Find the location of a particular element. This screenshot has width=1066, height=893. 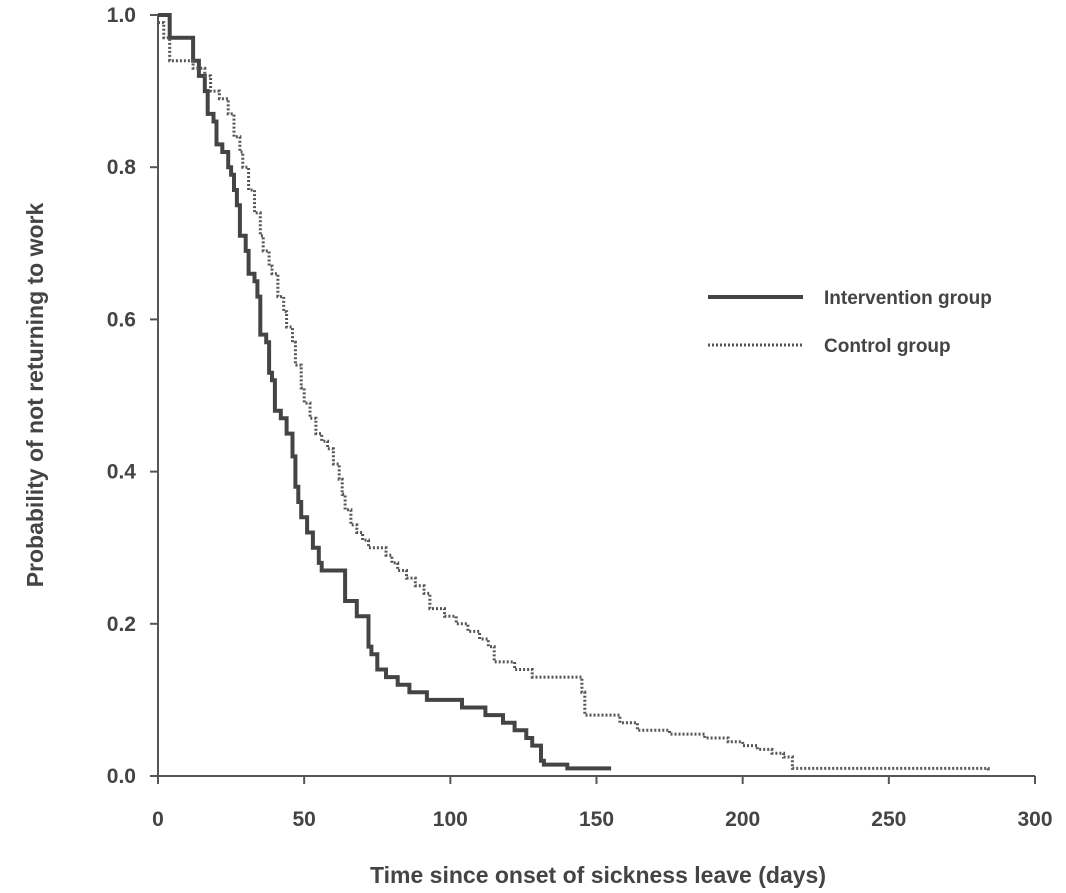

y-axis-title: Probability of not returning to work is located at coordinates (35, 394).